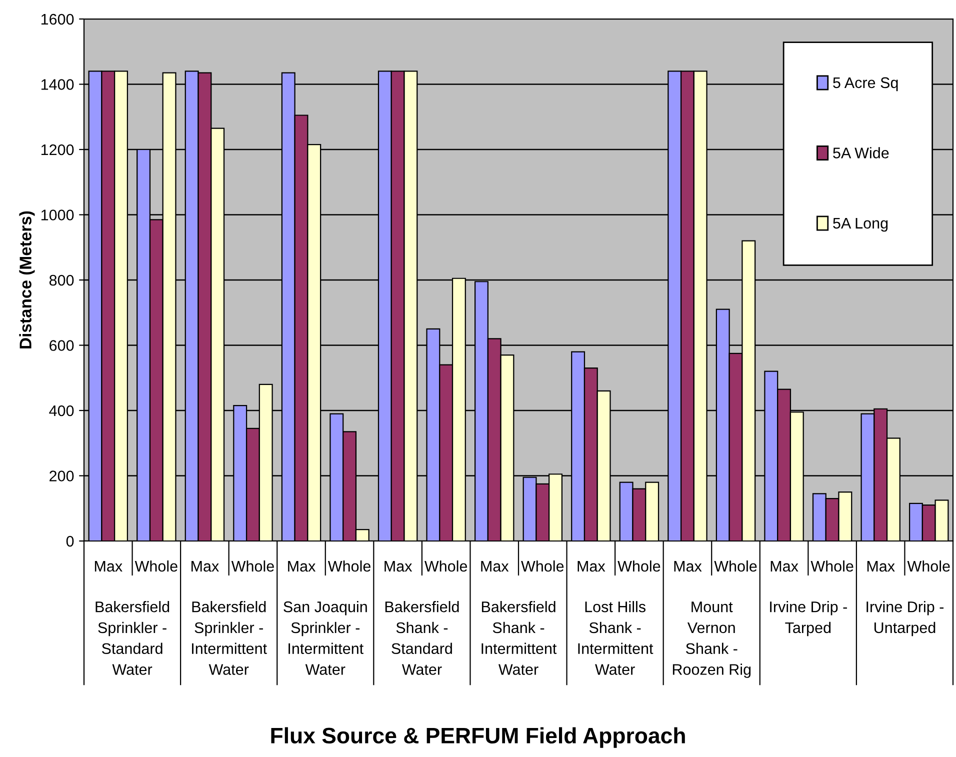 This screenshot has height=757, width=956. What do you see at coordinates (865, 84) in the screenshot?
I see `legend-label: 5 Acre Sq` at bounding box center [865, 84].